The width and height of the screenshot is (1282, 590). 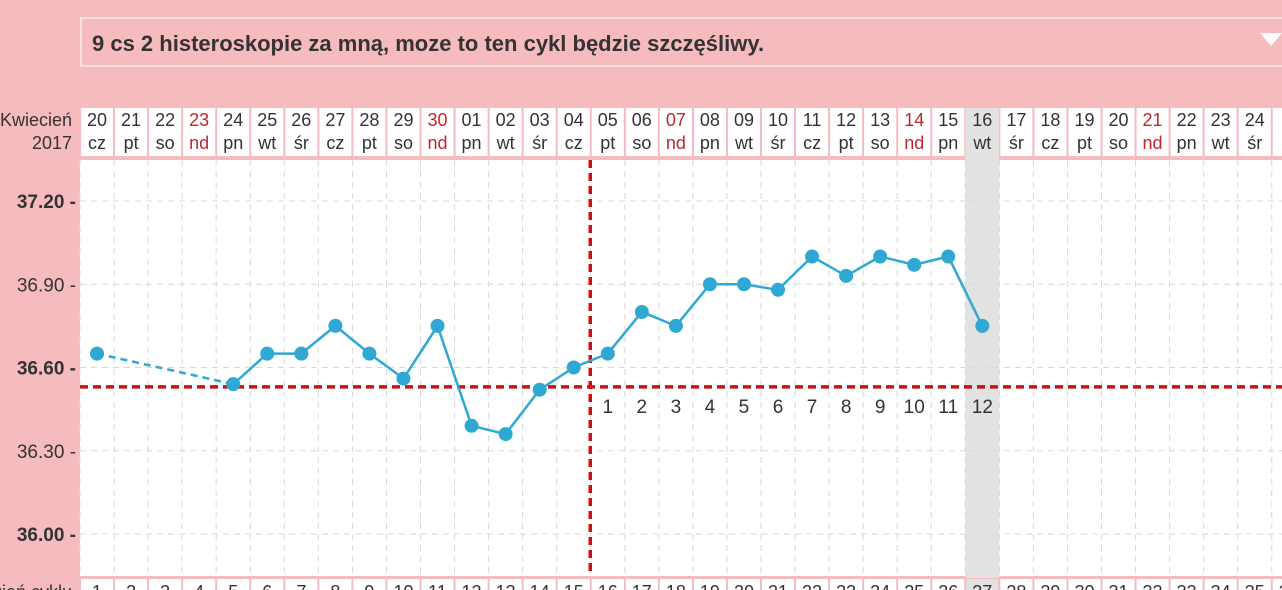 What do you see at coordinates (46, 535) in the screenshot?
I see `y-tick-label: 36.00 -` at bounding box center [46, 535].